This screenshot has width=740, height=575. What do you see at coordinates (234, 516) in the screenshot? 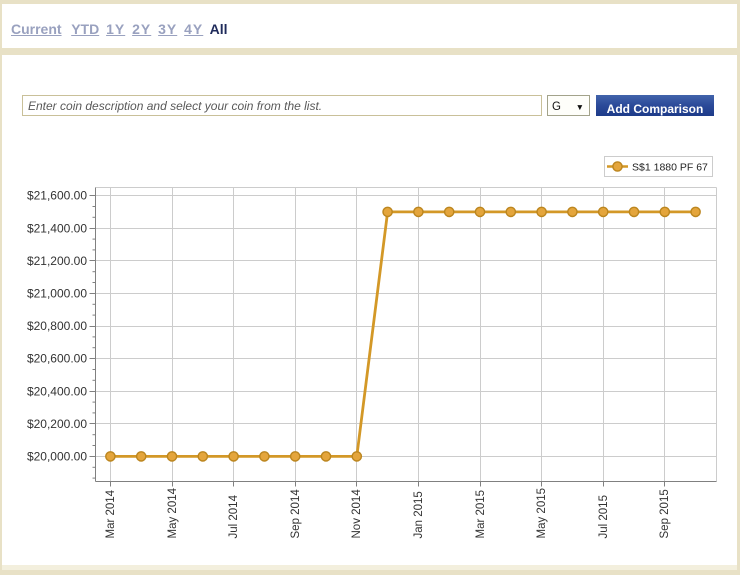
I see `svg-text: Jul 2014` at bounding box center [234, 516].